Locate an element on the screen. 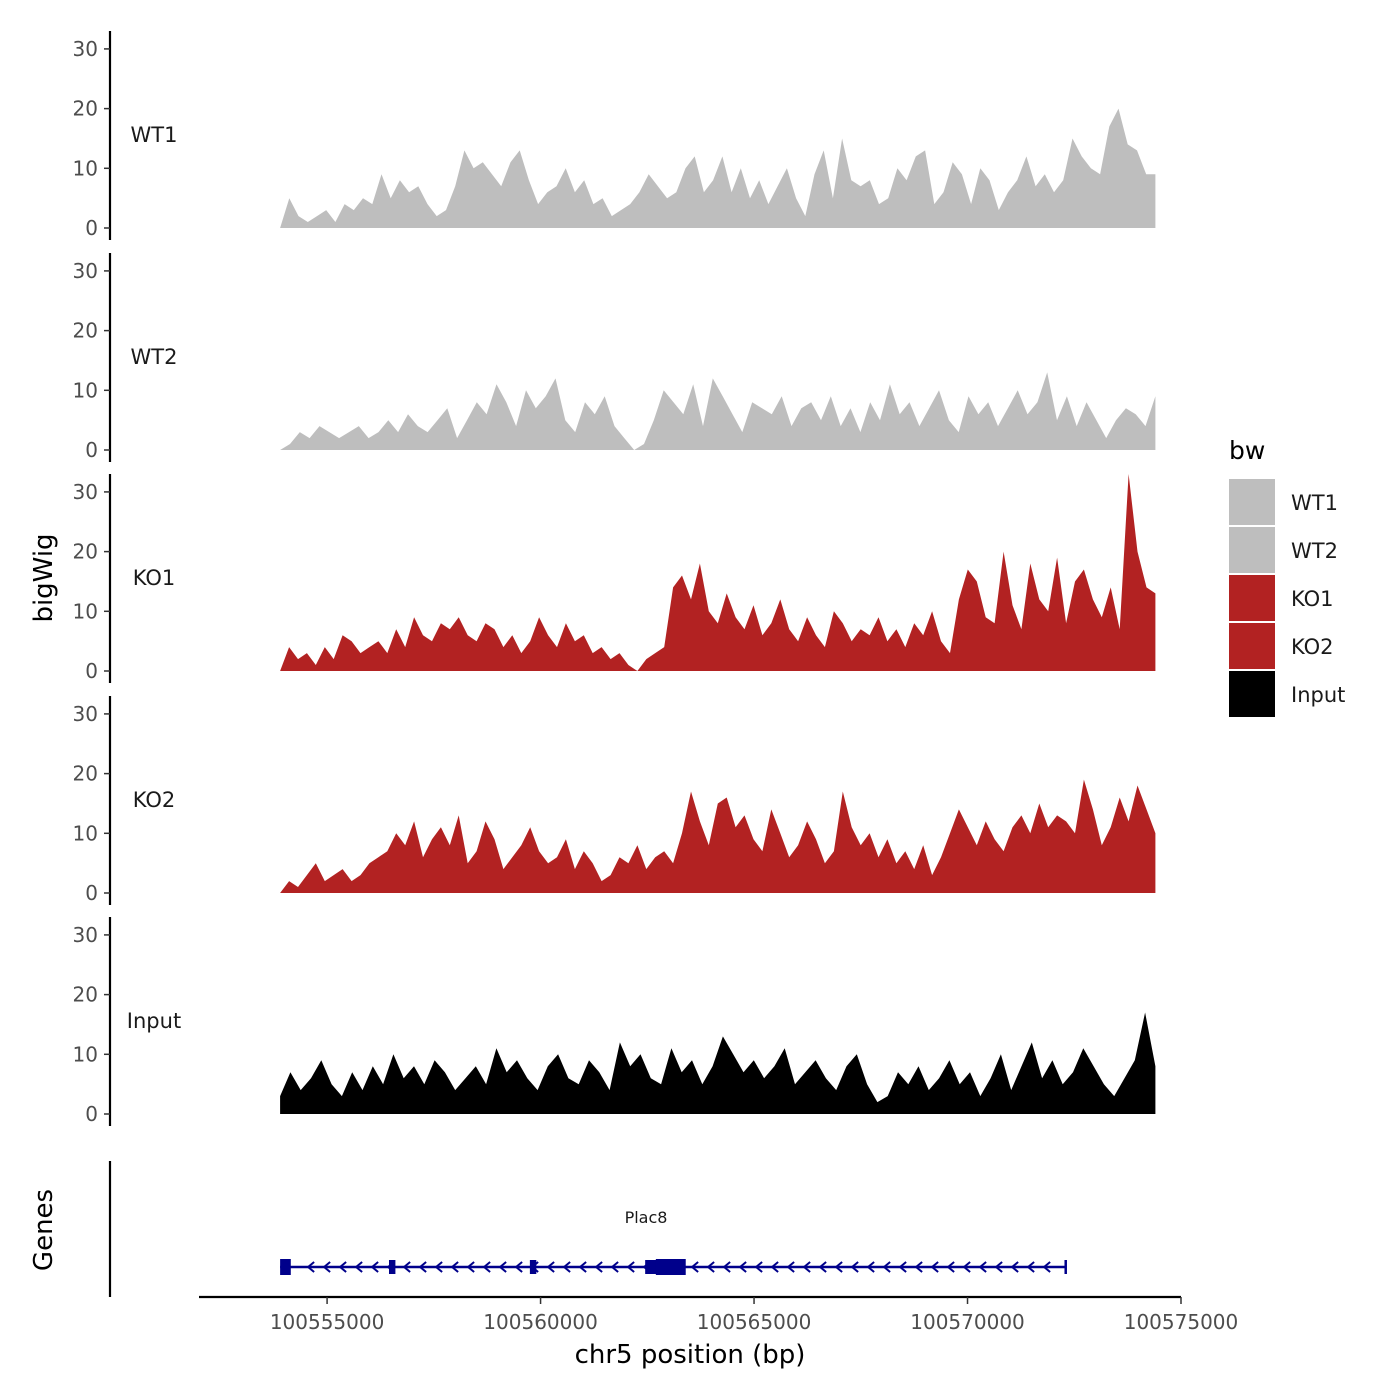 The image size is (1400, 1400). track-ko1: 0 10 20 30 KO1 is located at coordinates (614, 578).